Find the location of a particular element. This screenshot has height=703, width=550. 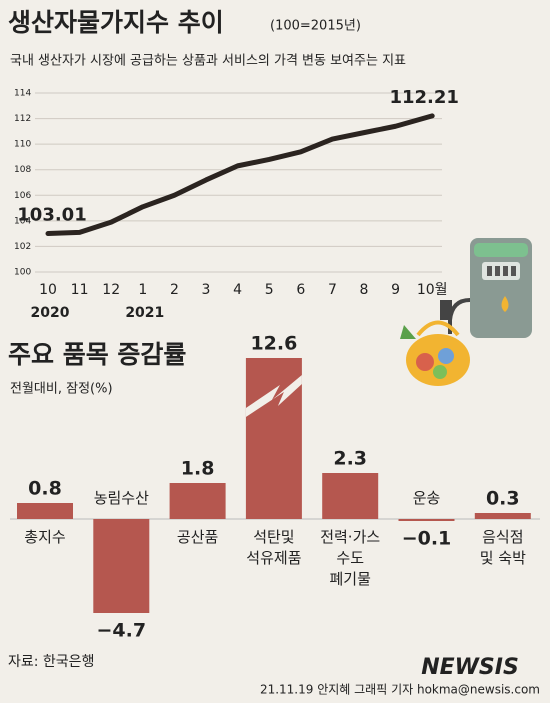

value-label: −0.1 is located at coordinates (427, 539).